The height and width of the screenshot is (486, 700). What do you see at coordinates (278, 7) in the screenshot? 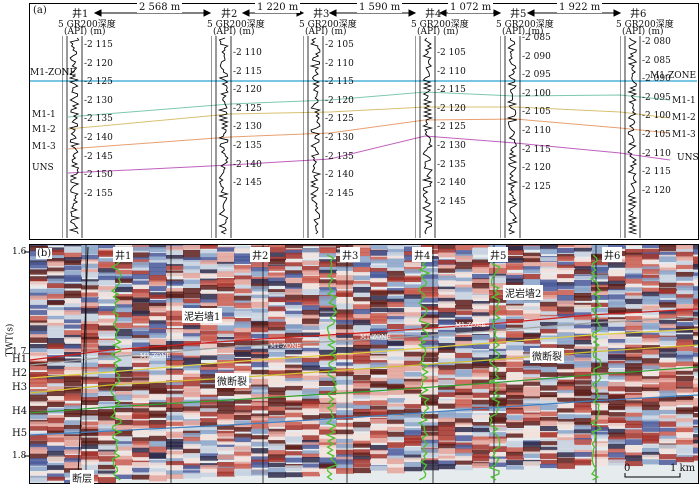
I see `spacing-label-2: 1 220 m` at bounding box center [278, 7].